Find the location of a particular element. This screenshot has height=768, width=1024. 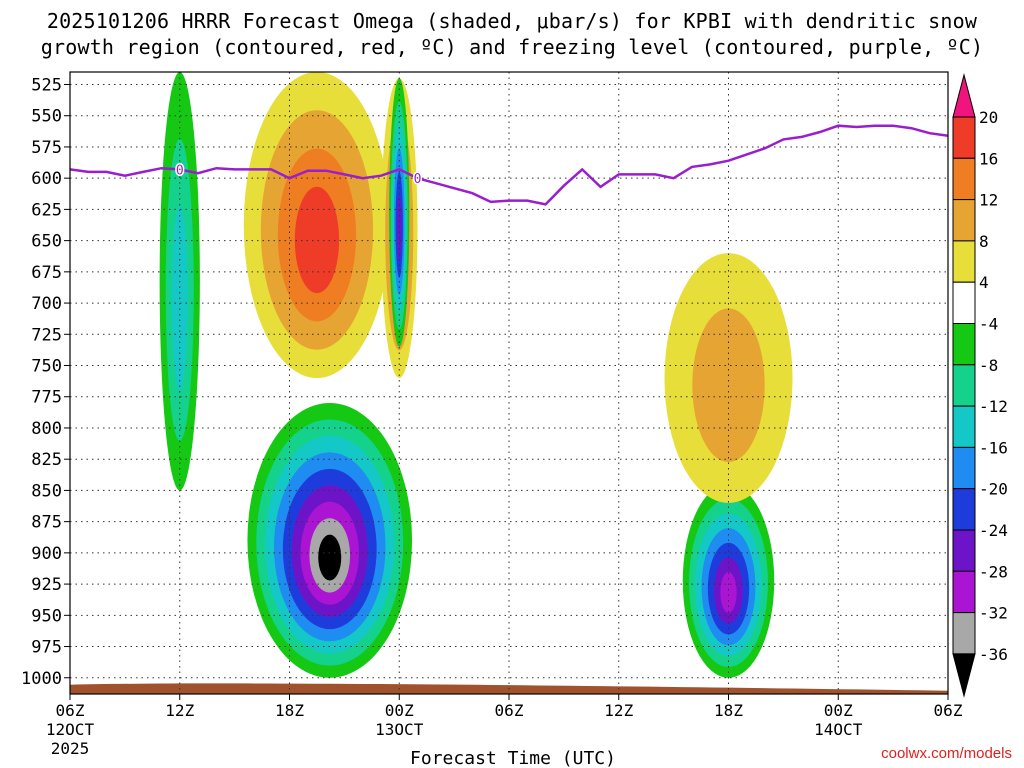

omega-feature-updraft-00z-narrow is located at coordinates (399, 212).